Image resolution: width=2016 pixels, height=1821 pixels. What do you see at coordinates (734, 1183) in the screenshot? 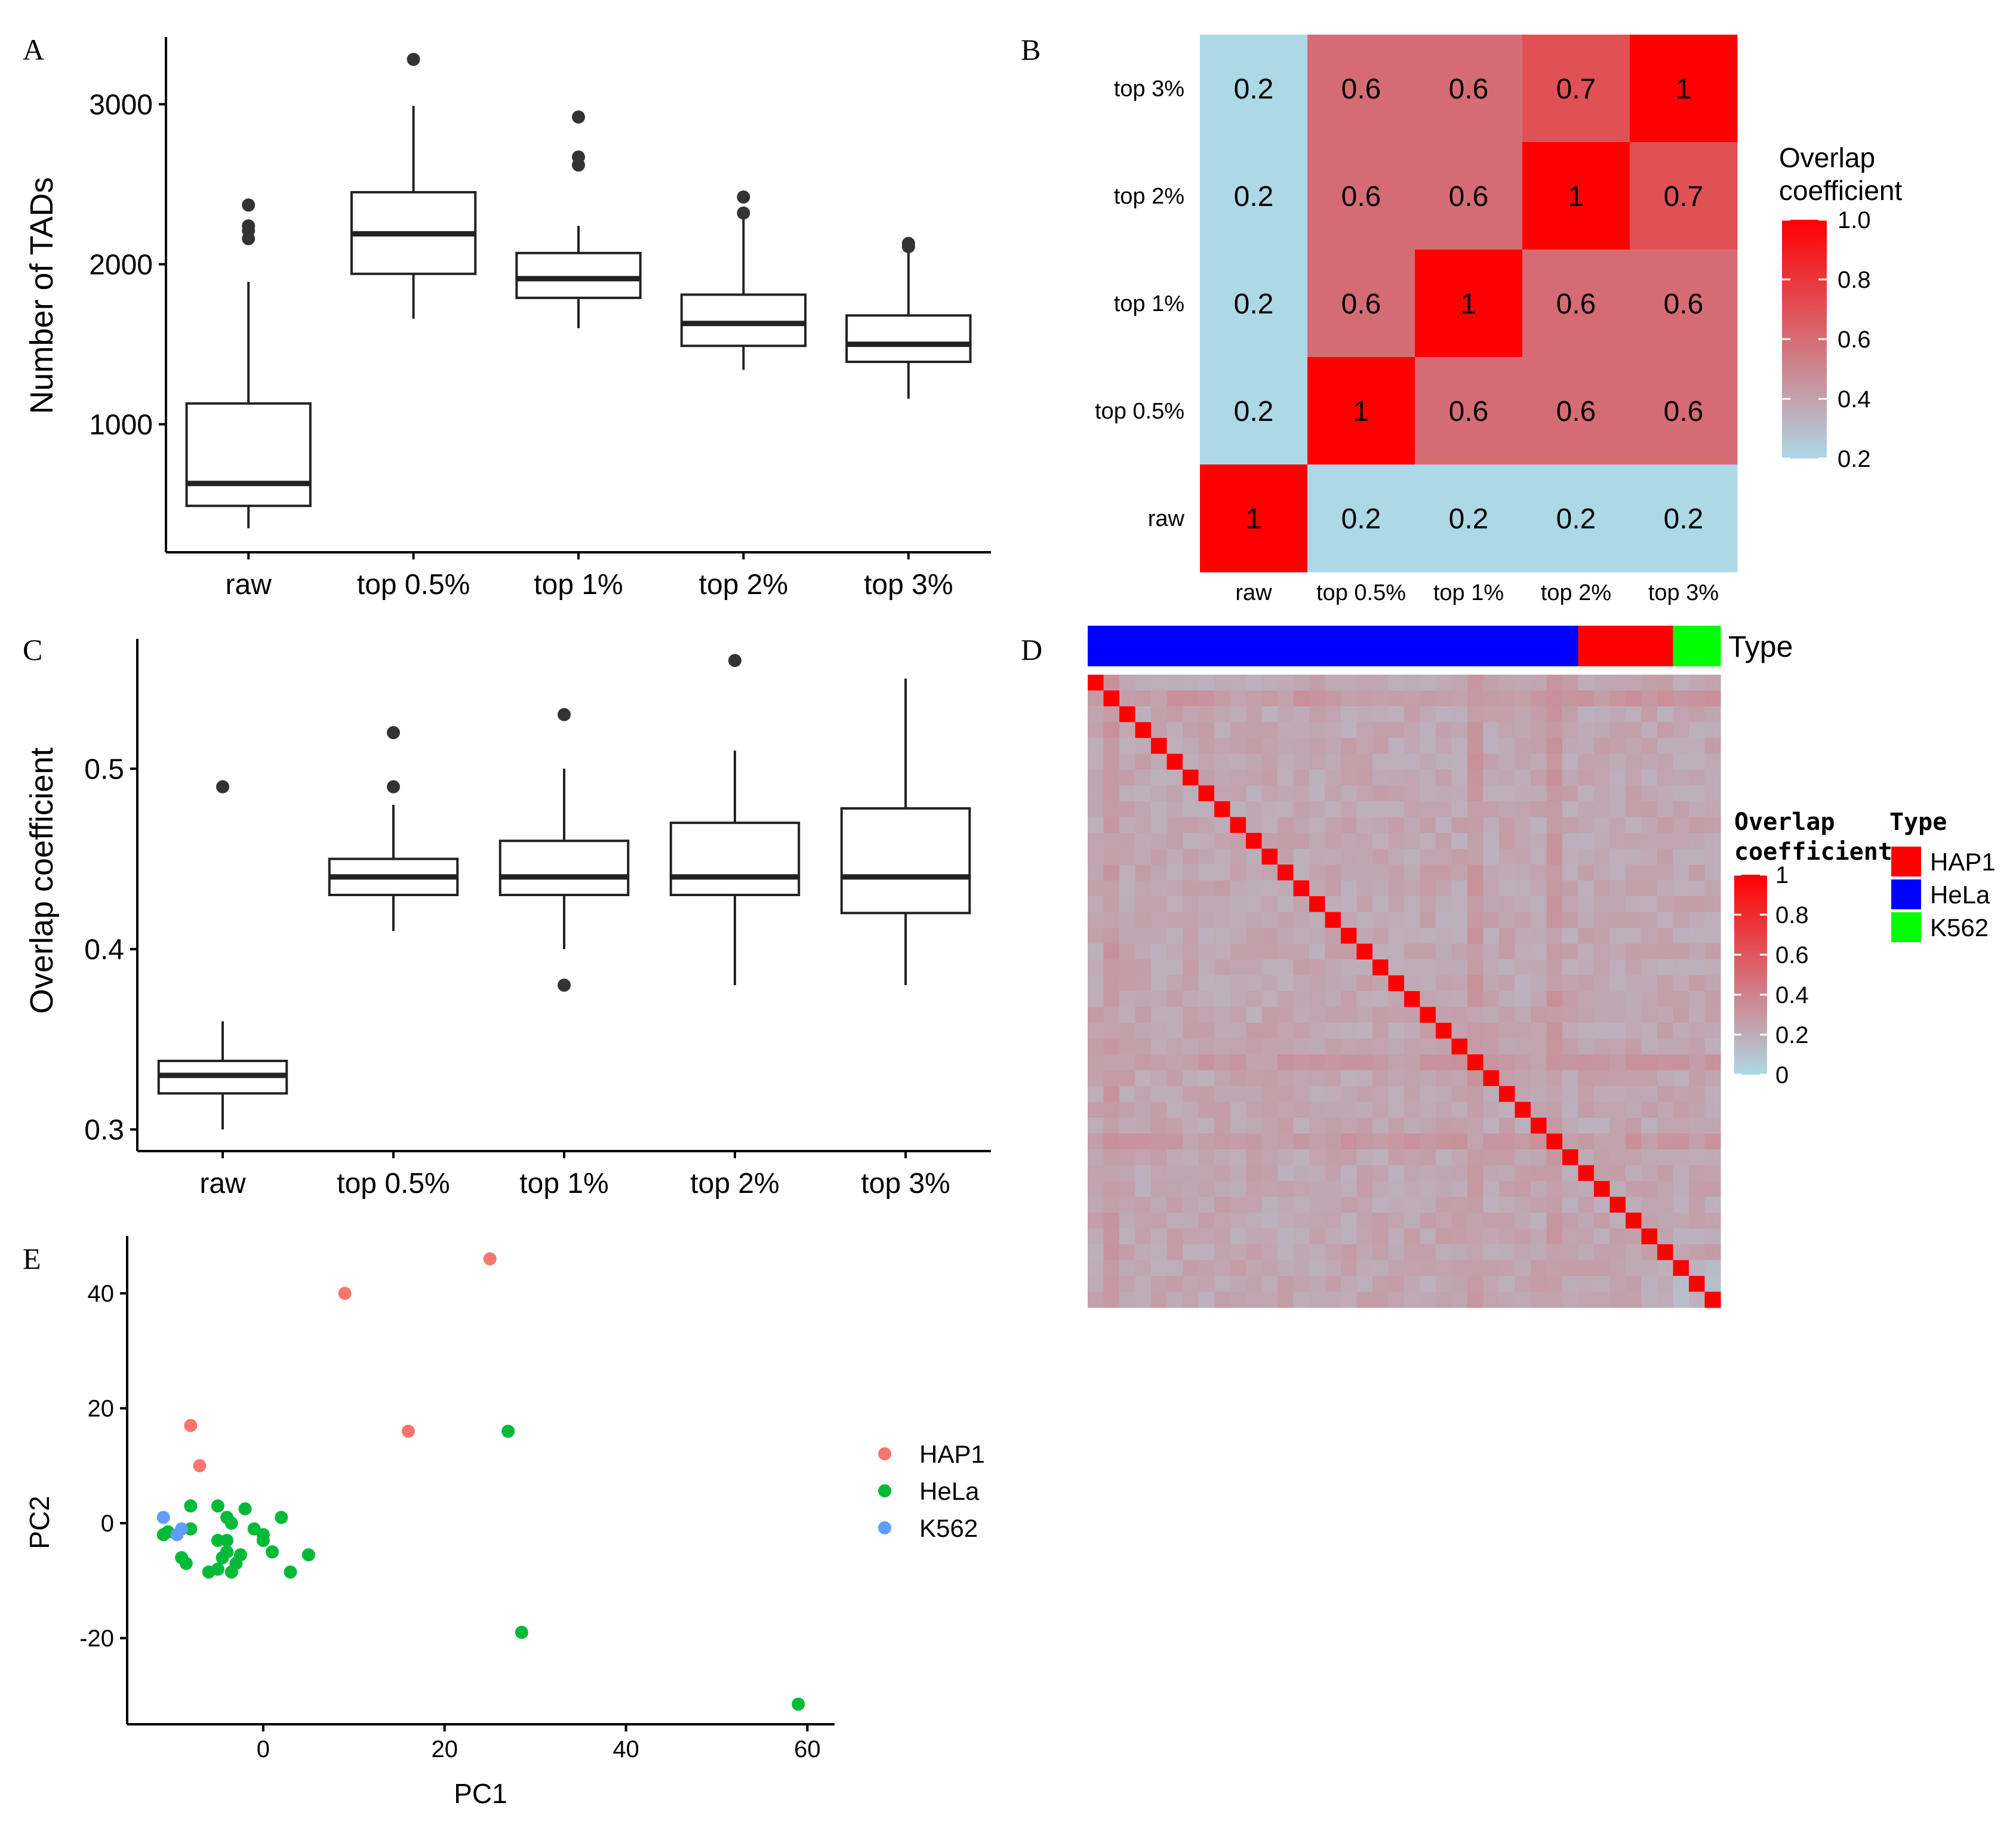
I see `panel-c-x-tick-label: top 2%` at bounding box center [734, 1183].